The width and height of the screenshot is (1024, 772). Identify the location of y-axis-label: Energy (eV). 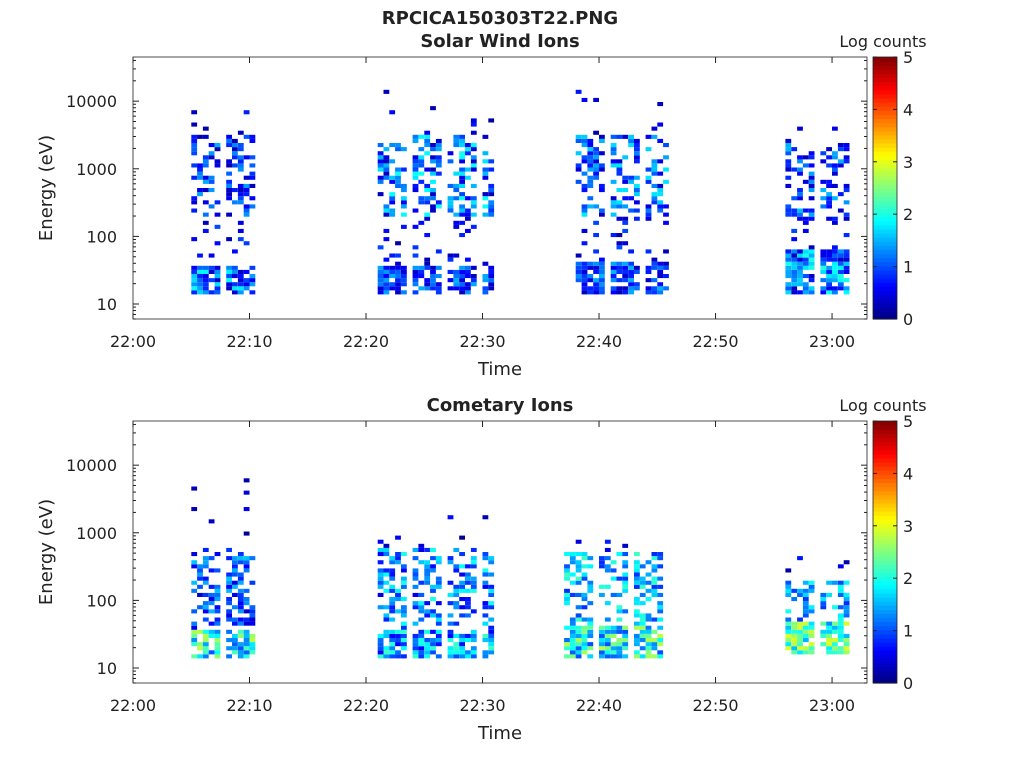
(46, 188).